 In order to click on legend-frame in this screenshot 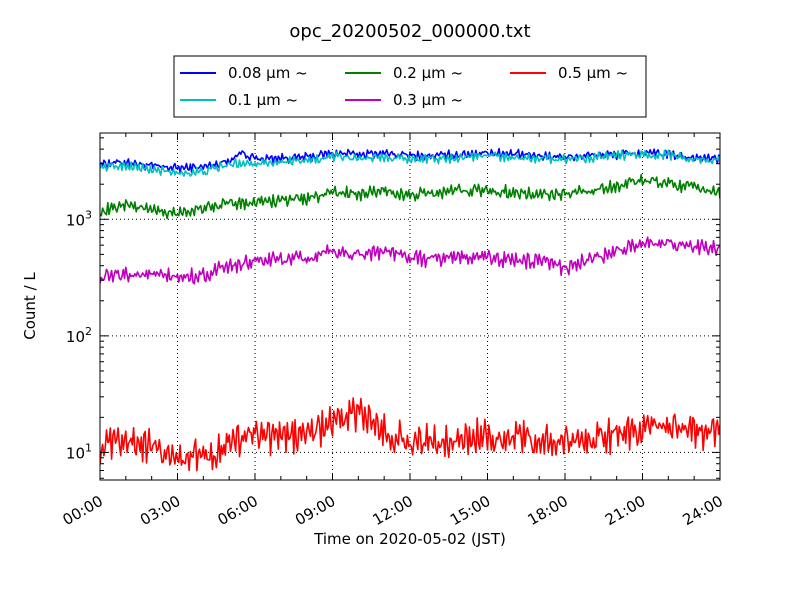, I will do `click(410, 86)`.